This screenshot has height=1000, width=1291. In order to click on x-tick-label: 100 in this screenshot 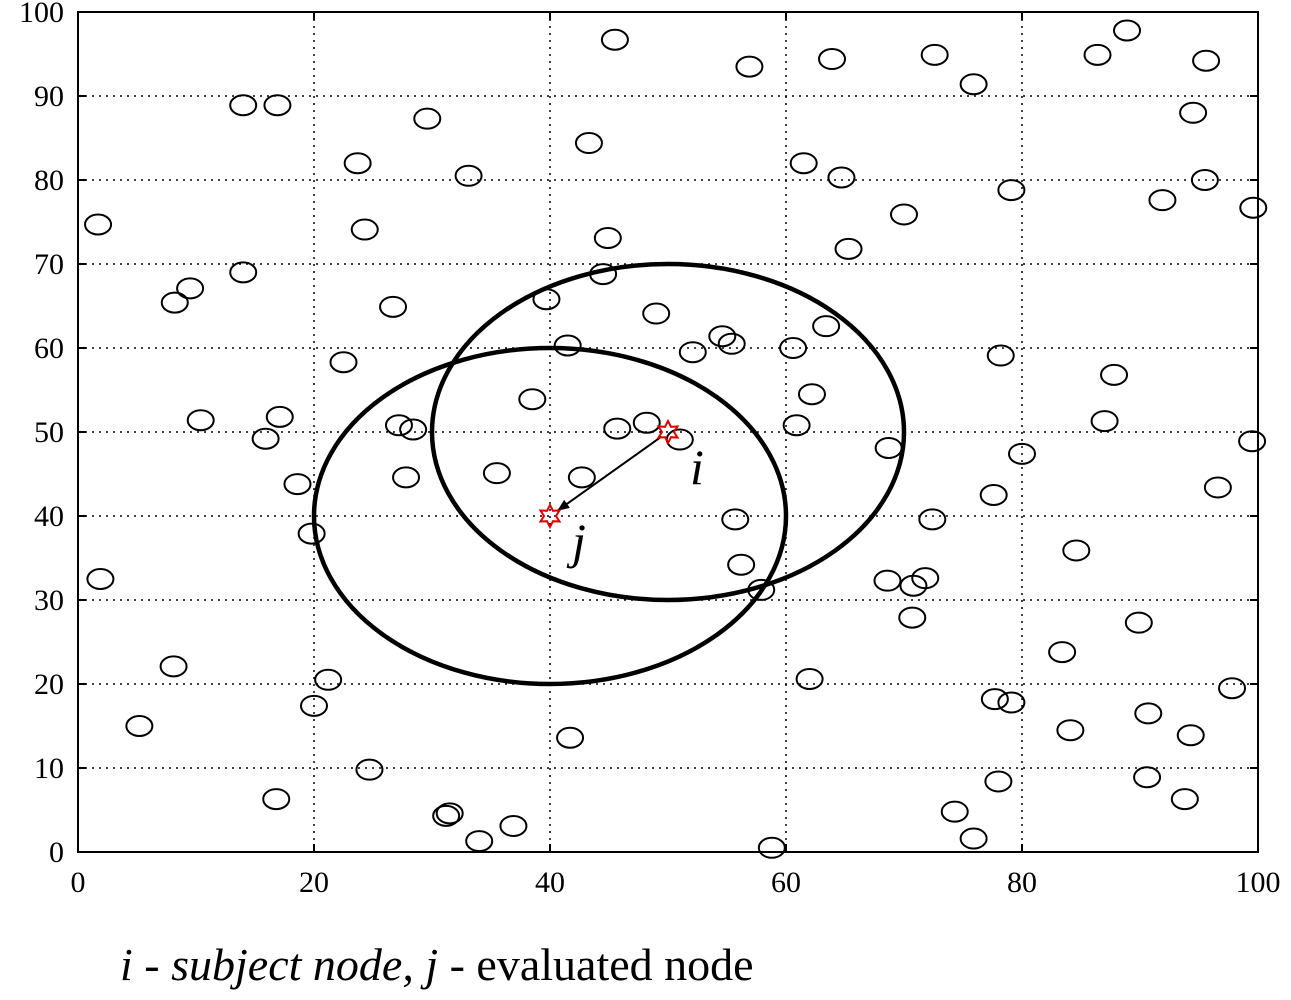, I will do `click(1258, 882)`.